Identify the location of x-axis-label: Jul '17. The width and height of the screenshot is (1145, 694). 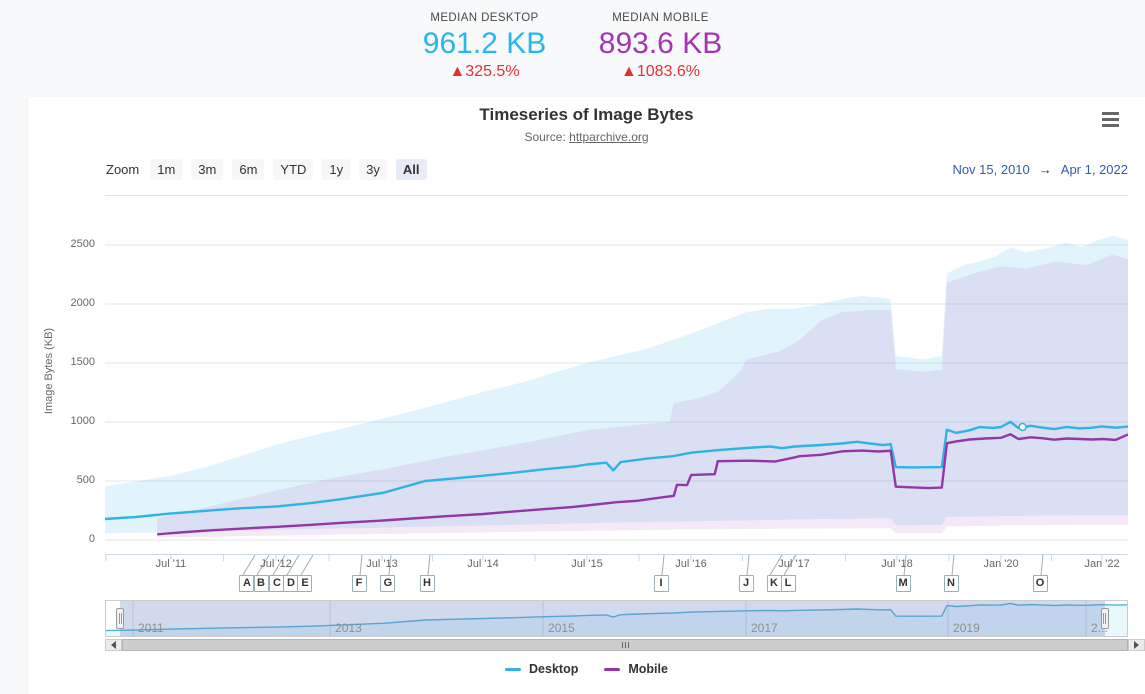
(794, 564).